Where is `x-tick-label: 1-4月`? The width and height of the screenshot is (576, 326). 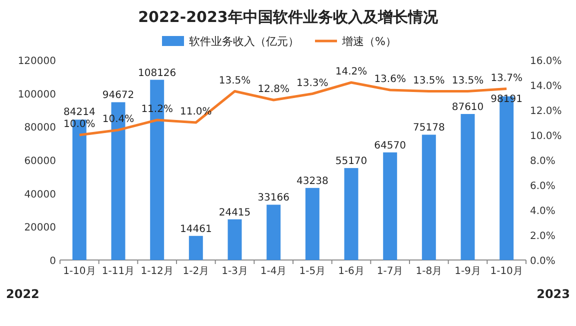
x-tick-label: 1-4月 is located at coordinates (273, 271).